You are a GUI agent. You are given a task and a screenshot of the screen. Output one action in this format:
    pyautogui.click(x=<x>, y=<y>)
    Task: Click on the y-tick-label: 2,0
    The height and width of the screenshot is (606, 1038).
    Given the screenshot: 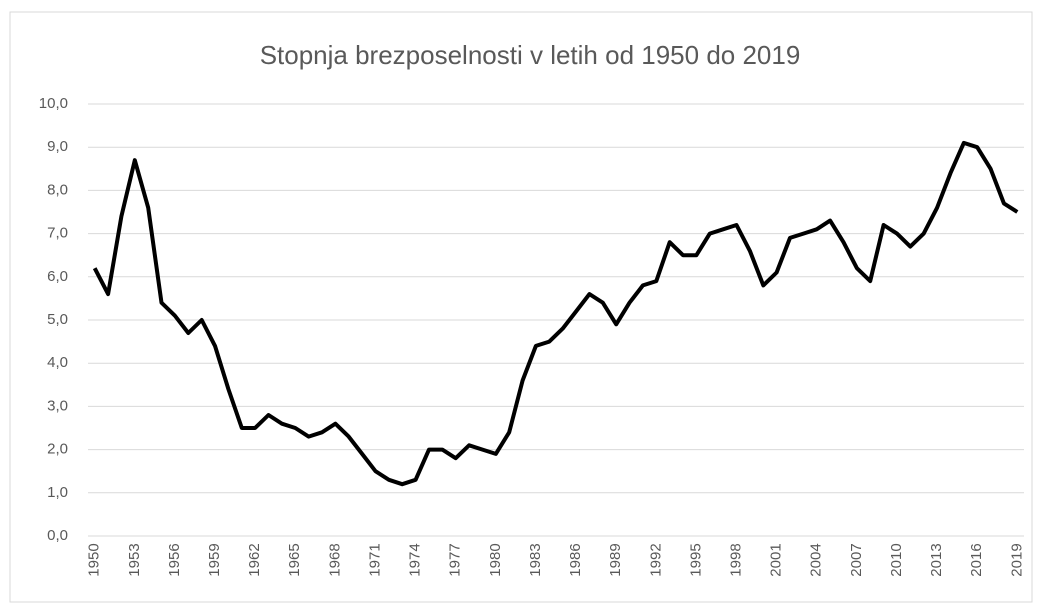 What is the action you would take?
    pyautogui.click(x=57, y=449)
    